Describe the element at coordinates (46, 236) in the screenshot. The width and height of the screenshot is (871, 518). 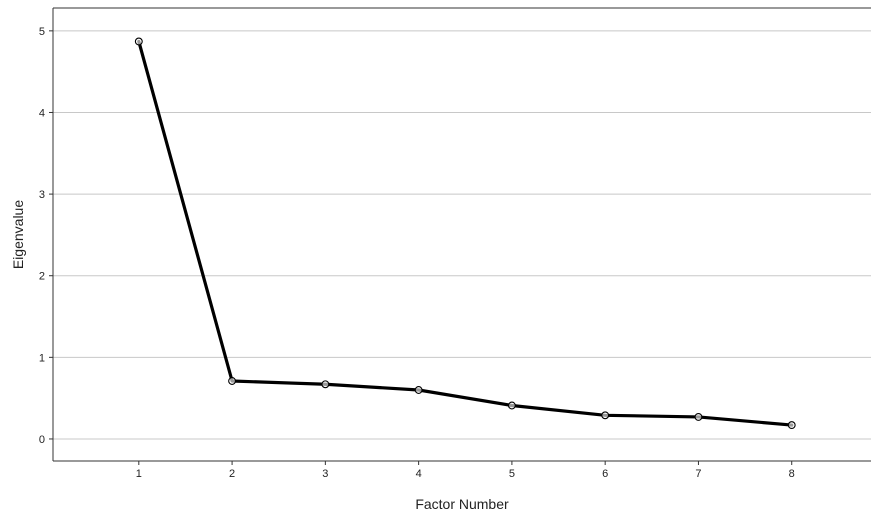
I see `y-axis-ticks: 0 1 2 3 4 5` at that location.